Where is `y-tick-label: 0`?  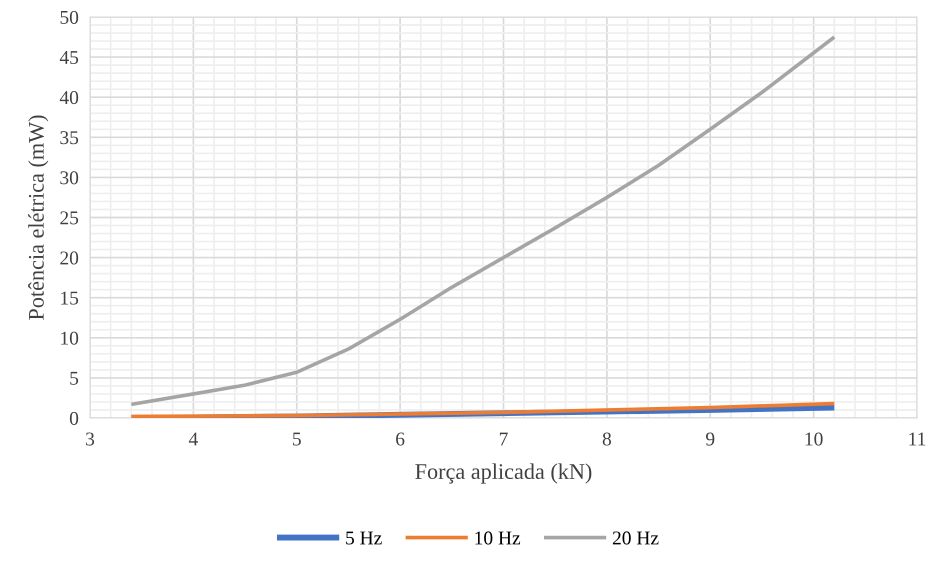 y-tick-label: 0 is located at coordinates (74, 418).